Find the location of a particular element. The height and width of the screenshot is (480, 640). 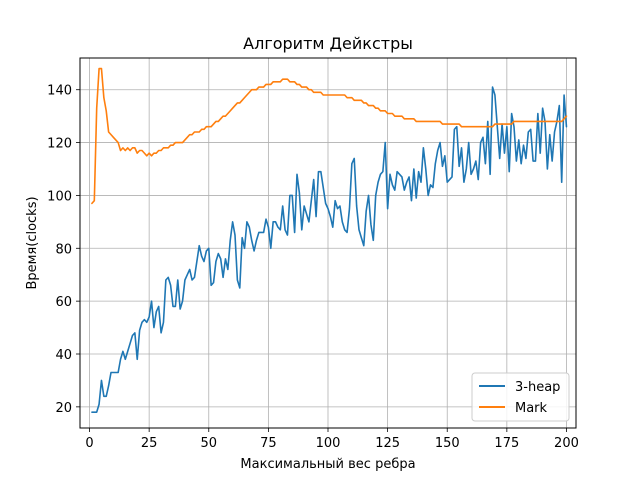

y-tick-label: 60 is located at coordinates (63, 302).